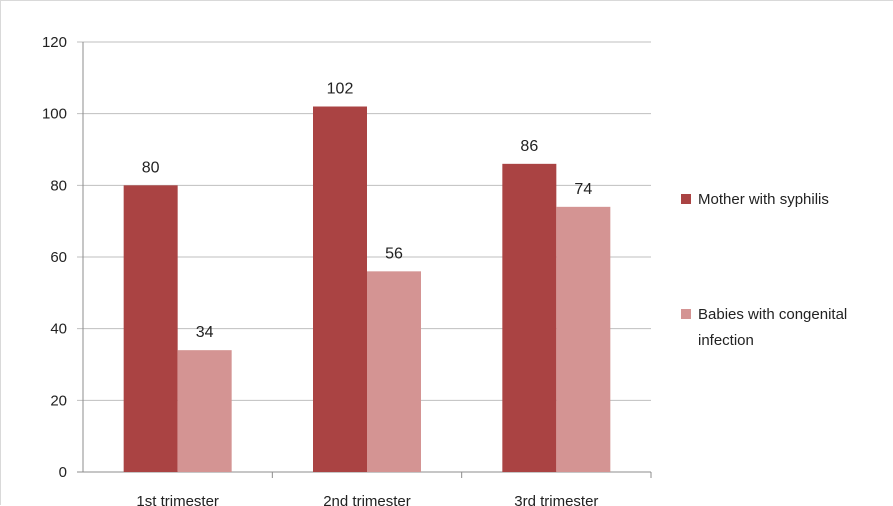 The image size is (893, 506). What do you see at coordinates (529, 146) in the screenshot?
I see `data-label: 86` at bounding box center [529, 146].